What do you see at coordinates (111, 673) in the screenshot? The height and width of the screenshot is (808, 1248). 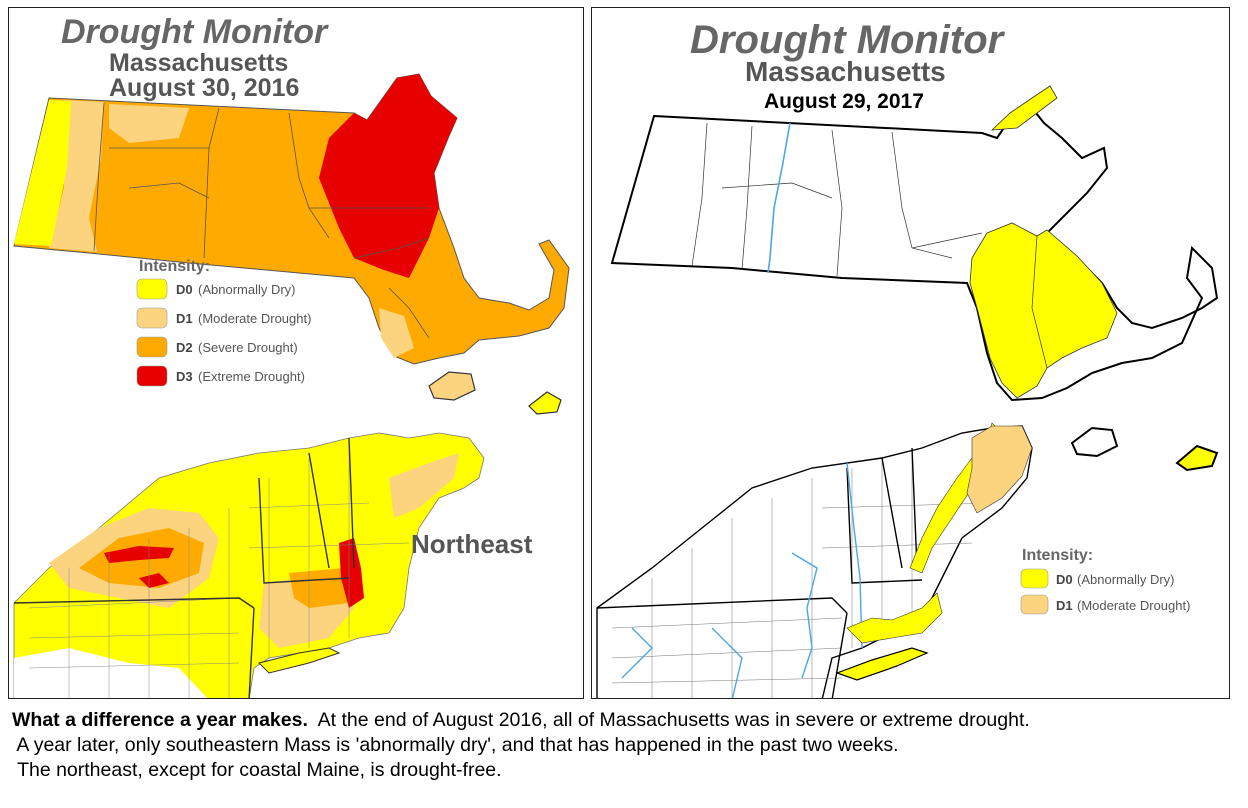 I see `northeast-no-drought-pa` at bounding box center [111, 673].